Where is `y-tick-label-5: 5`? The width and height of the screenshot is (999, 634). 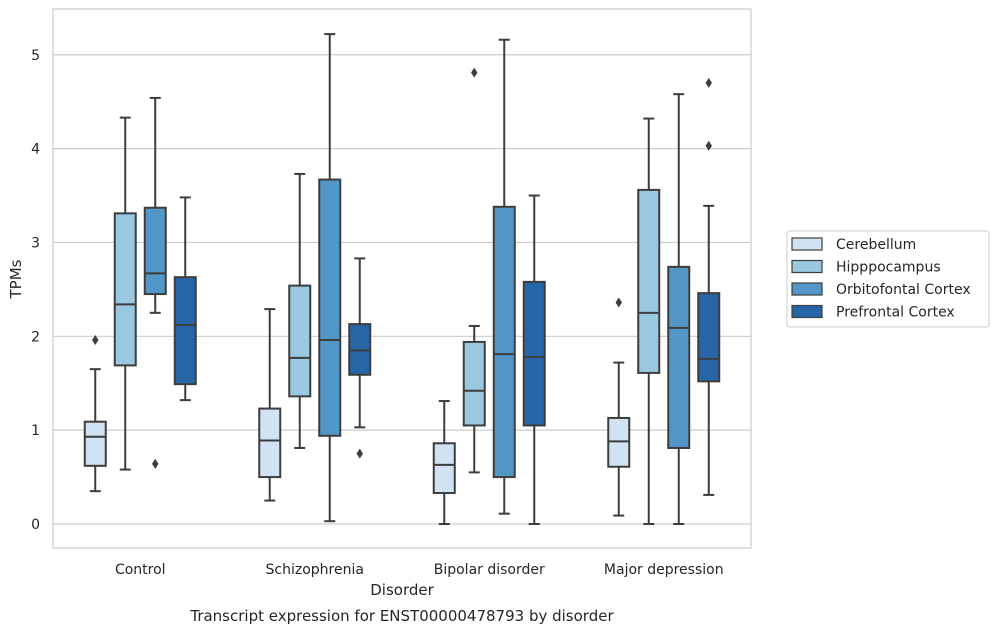 y-tick-label-5: 5 is located at coordinates (35, 56).